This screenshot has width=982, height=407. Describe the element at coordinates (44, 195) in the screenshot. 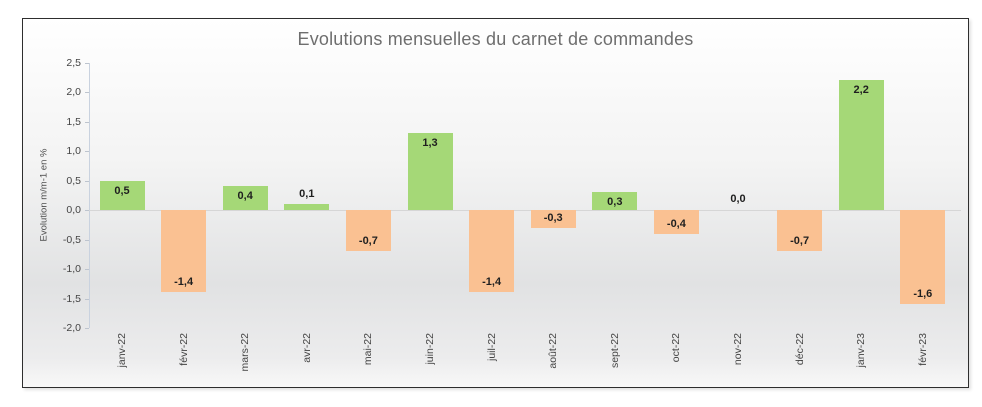

I see `y-axis-title: Evolution m/m-1 en %` at that location.